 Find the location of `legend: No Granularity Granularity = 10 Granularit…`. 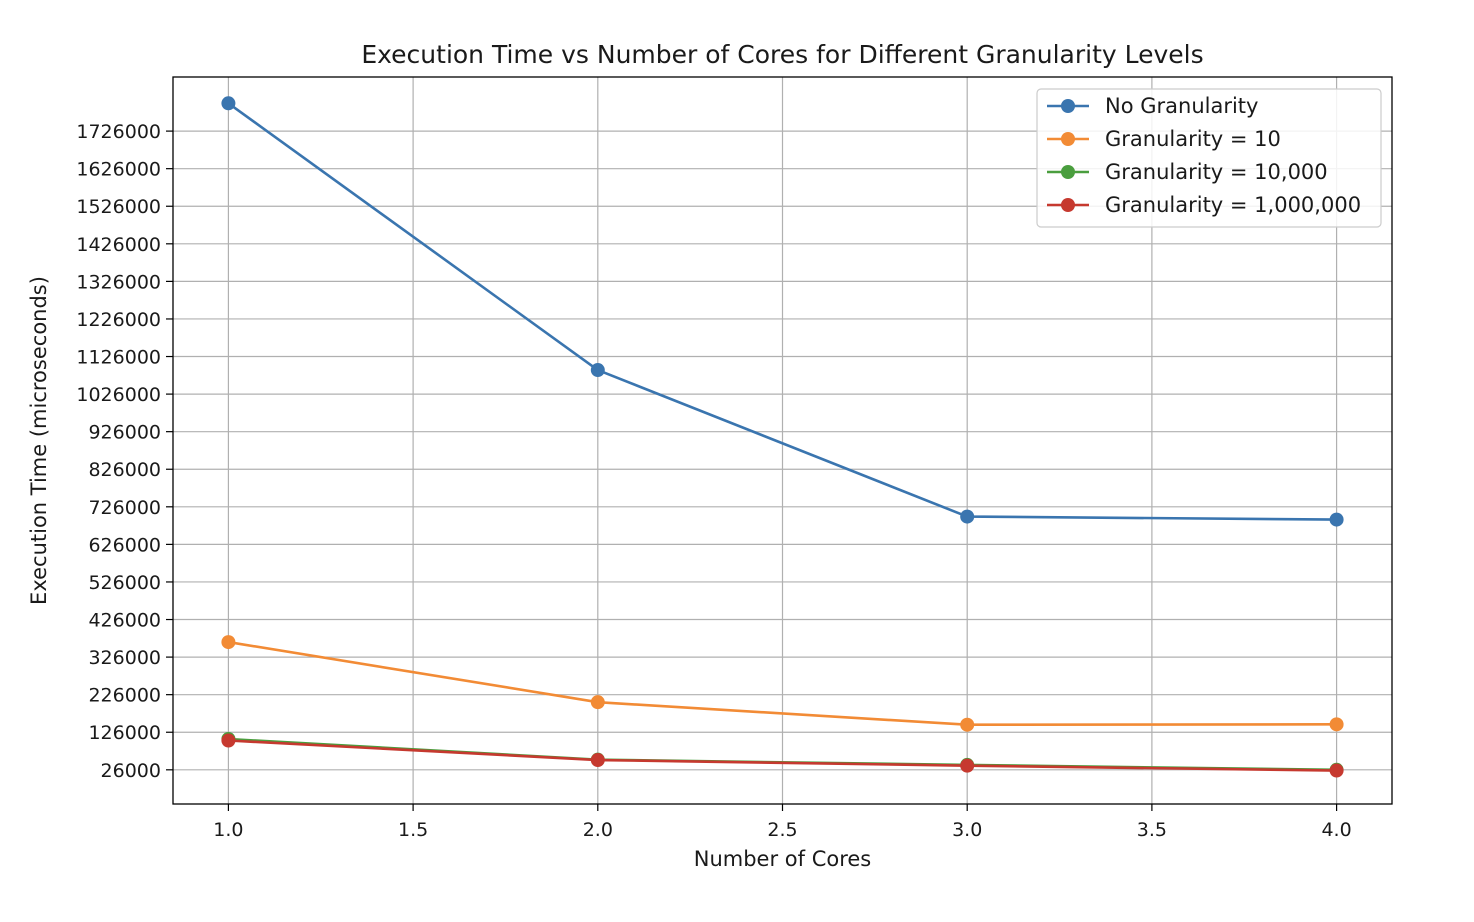

legend: No Granularity Granularity = 10 Granularit… is located at coordinates (1209, 158).